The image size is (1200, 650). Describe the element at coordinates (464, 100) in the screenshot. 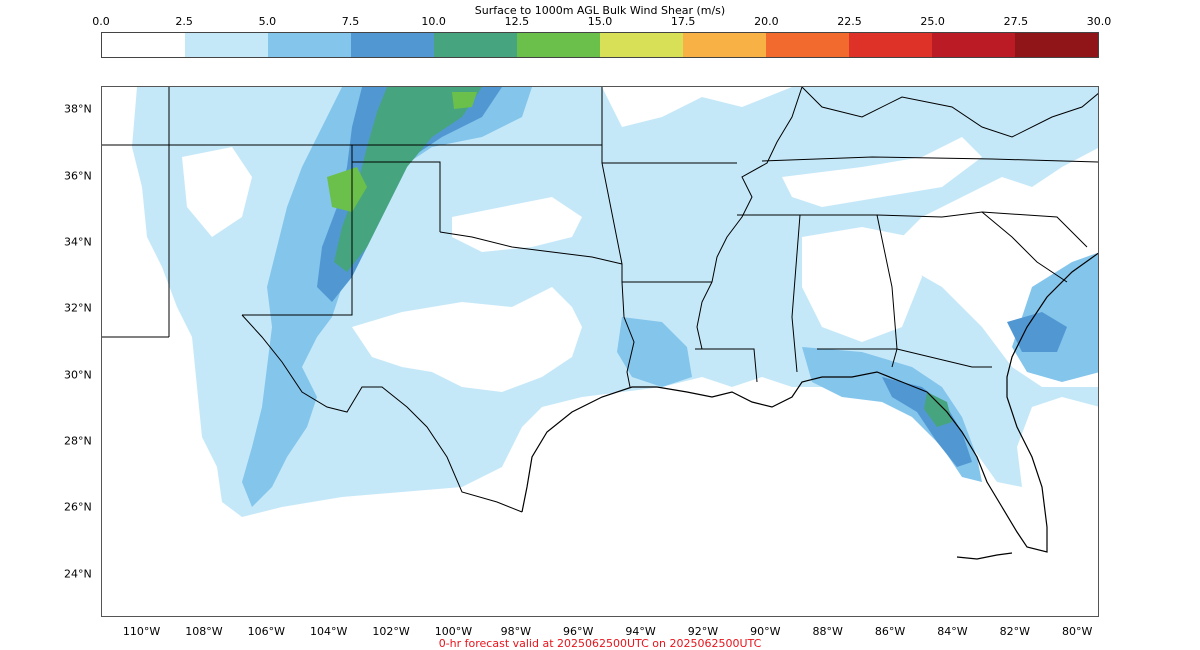

I see `shear-band-12p5-15-north` at that location.